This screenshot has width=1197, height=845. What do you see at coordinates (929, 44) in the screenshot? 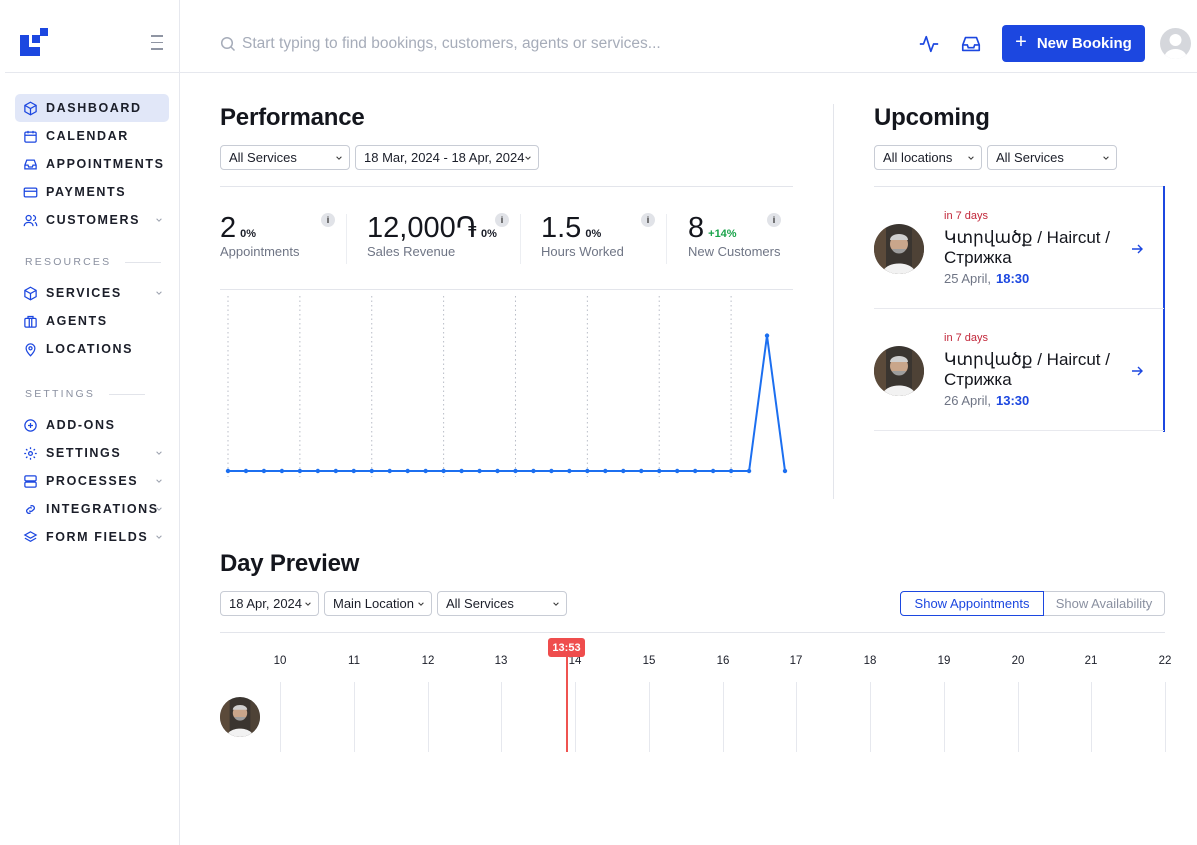
I see `activity-icon` at bounding box center [929, 44].